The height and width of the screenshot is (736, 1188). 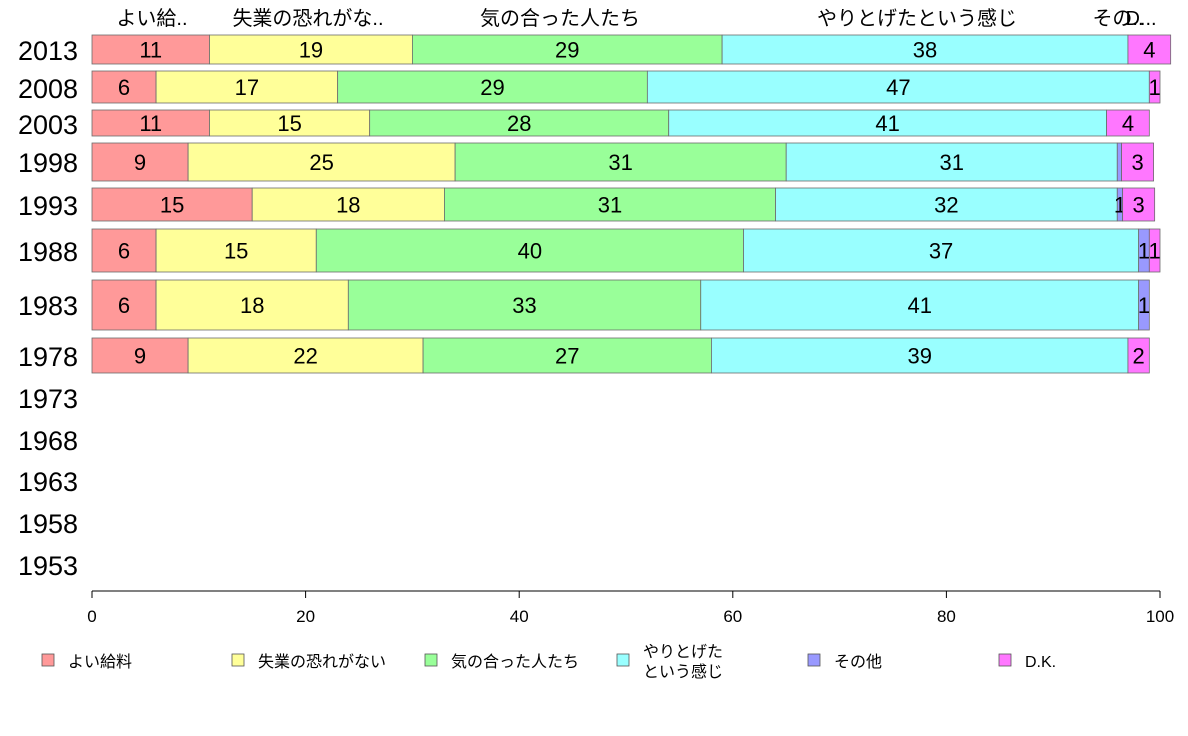 I want to click on data-label: 27, so click(x=567, y=356).